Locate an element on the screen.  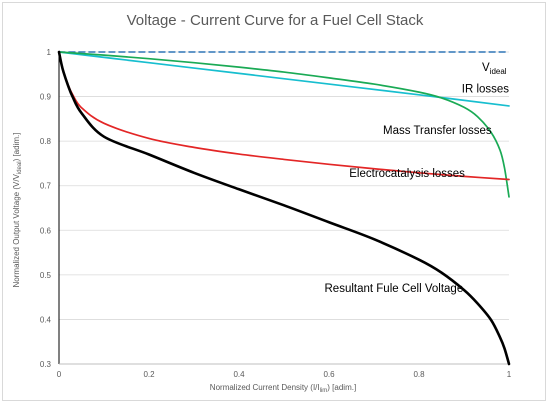
series-line-ir-losses is located at coordinates (284, 79).